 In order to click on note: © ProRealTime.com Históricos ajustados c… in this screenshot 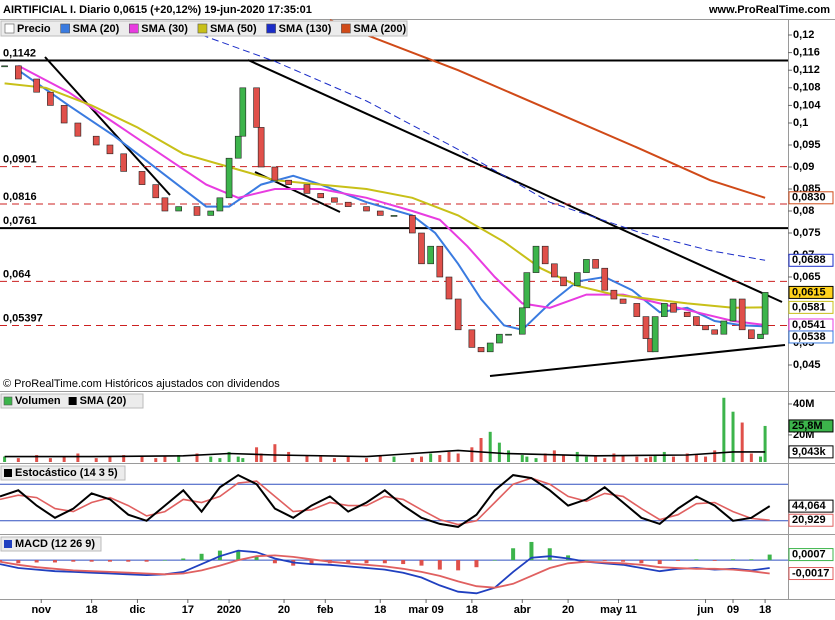, I will do `click(141, 384)`.